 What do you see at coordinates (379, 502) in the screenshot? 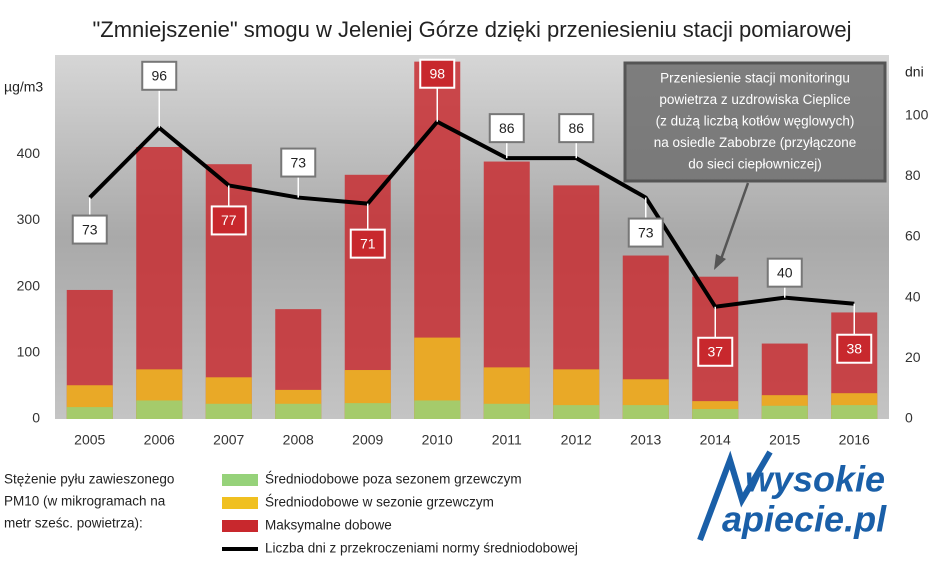
I see `legend-label: Średniodobowe w sezonie grzewczym` at bounding box center [379, 502].